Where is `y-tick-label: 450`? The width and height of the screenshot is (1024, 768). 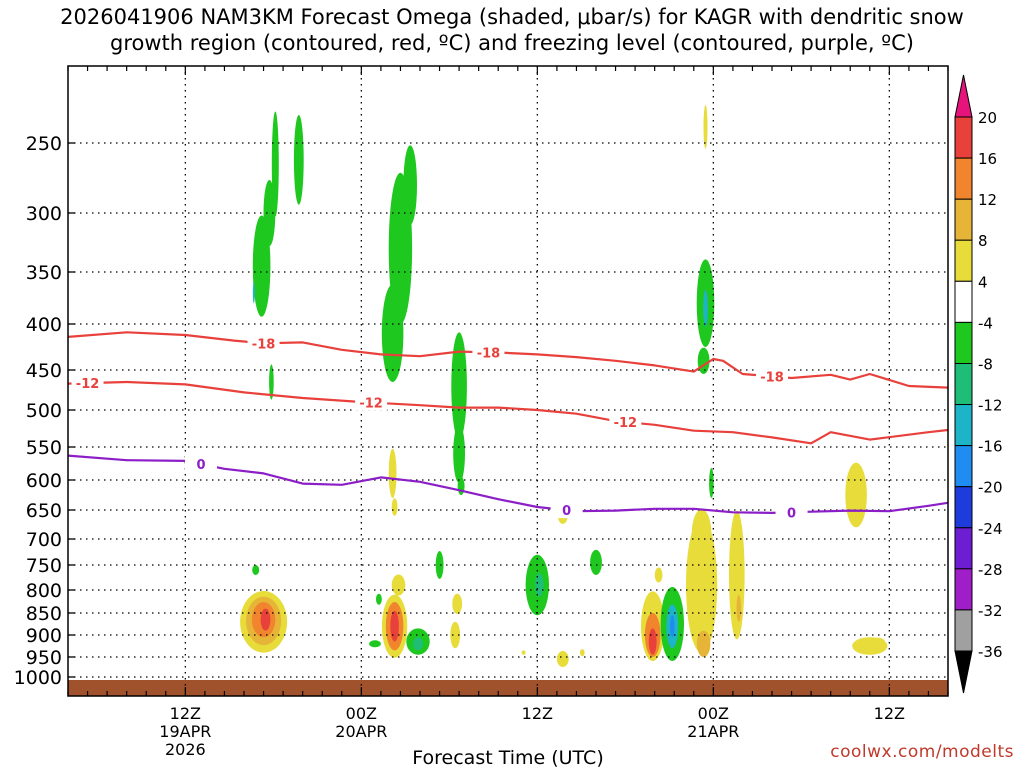 y-tick-label: 450 is located at coordinates (44, 371).